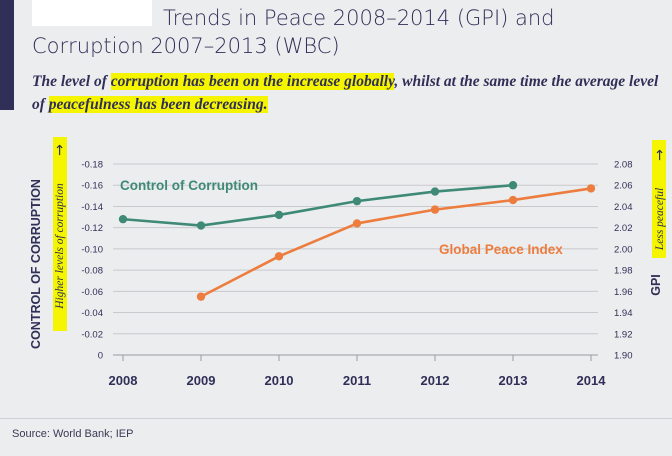  I want to click on right-tick-label: 1.92, so click(623, 334).